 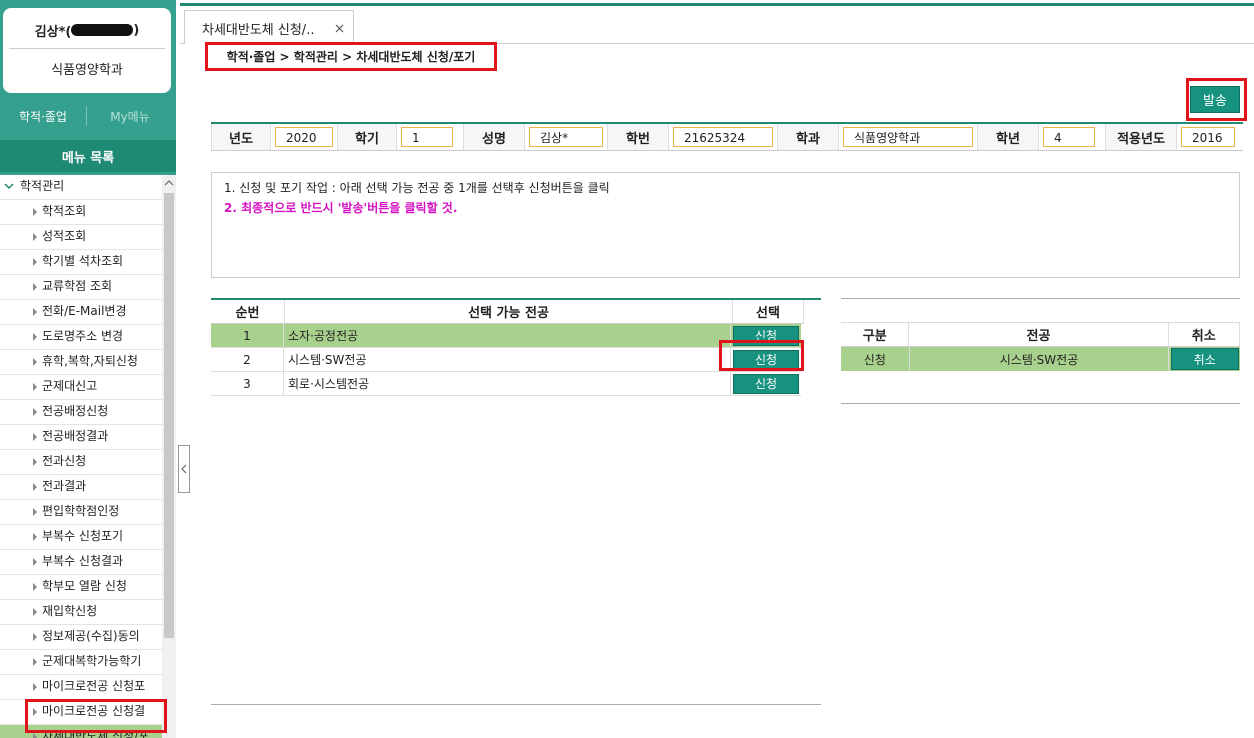 What do you see at coordinates (77, 286) in the screenshot?
I see `menu-item-label: 교류학점 조회` at bounding box center [77, 286].